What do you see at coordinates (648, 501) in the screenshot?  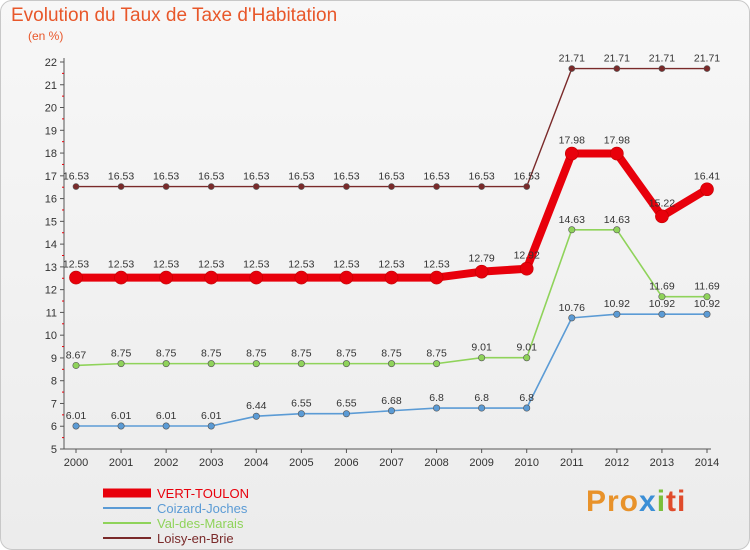 I see `brand-part-2: x` at bounding box center [648, 501].